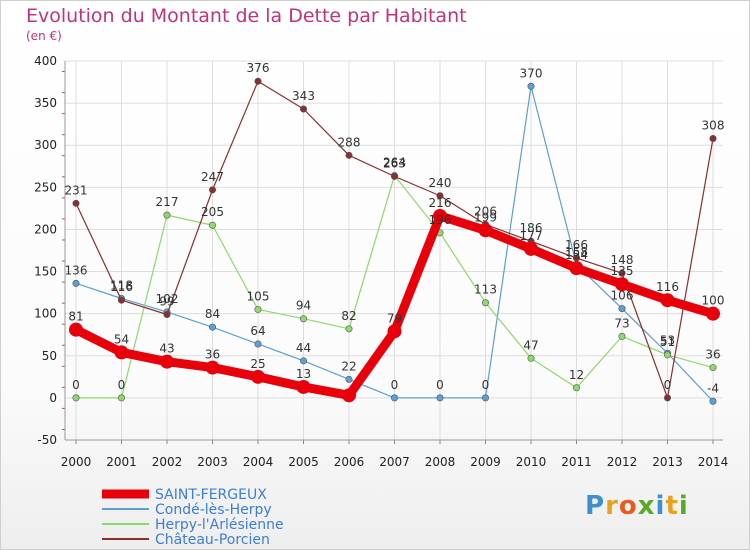  Describe the element at coordinates (257, 364) in the screenshot. I see `data-label: 25` at that location.